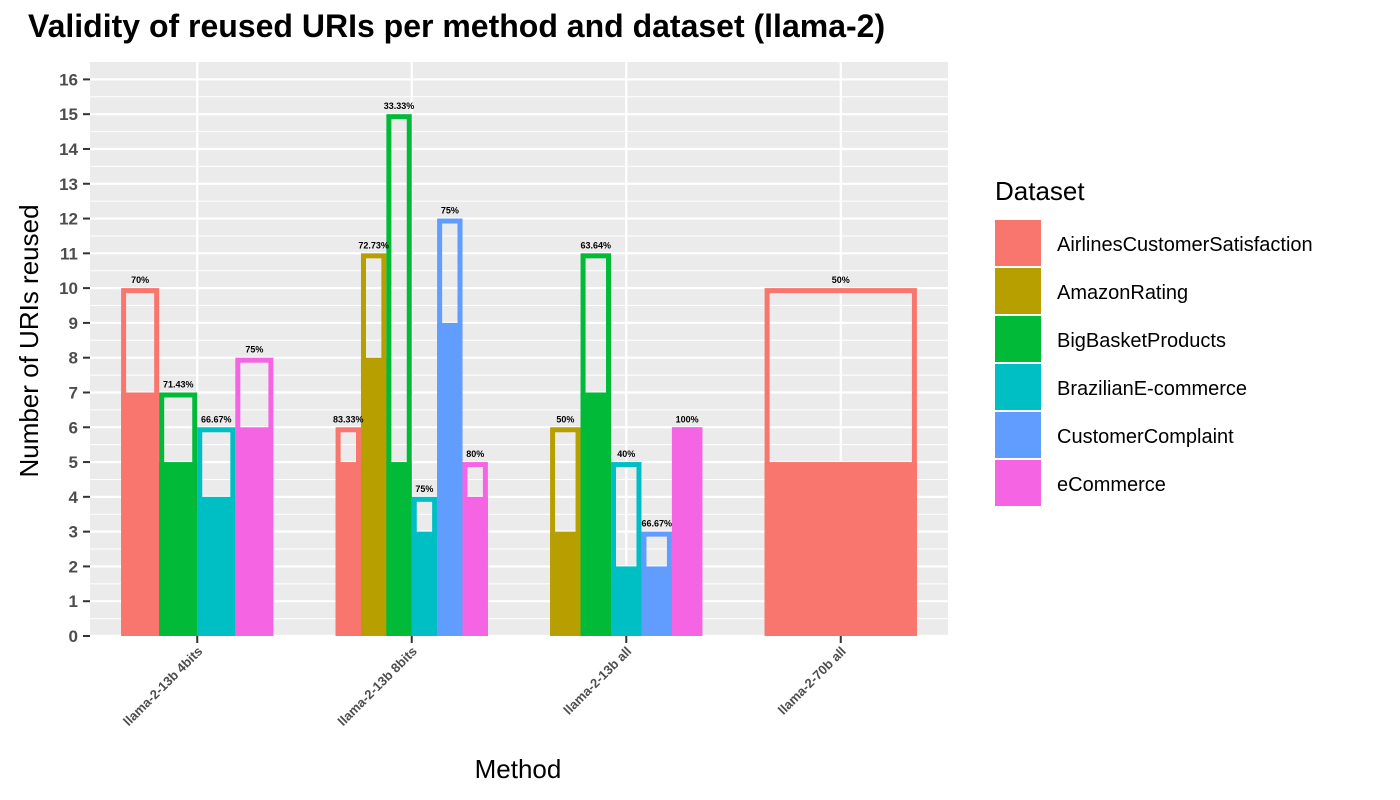  What do you see at coordinates (1145, 437) in the screenshot?
I see `legend-label: CustomerComplaint` at bounding box center [1145, 437].